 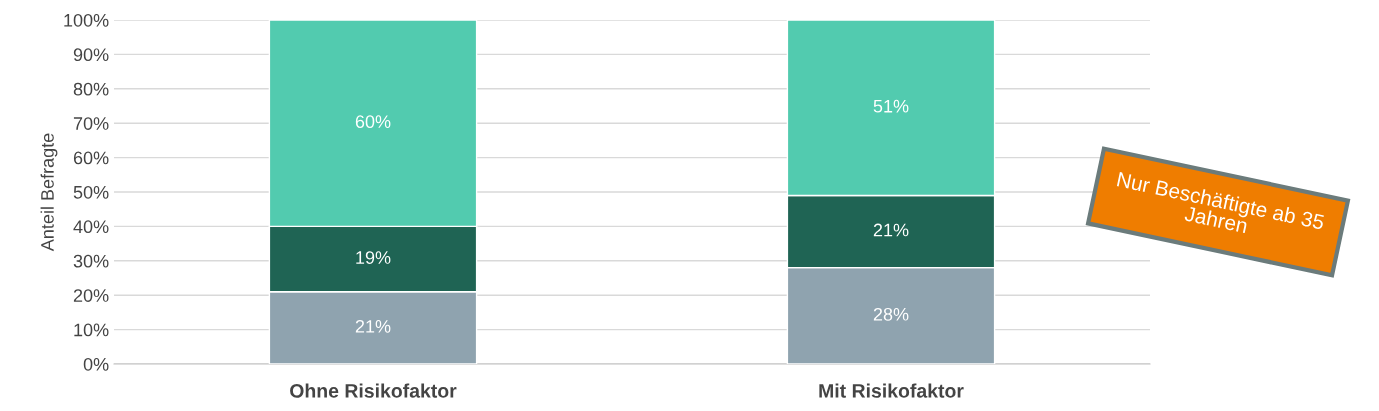 I want to click on y-tick-label: 40%, so click(x=91, y=227).